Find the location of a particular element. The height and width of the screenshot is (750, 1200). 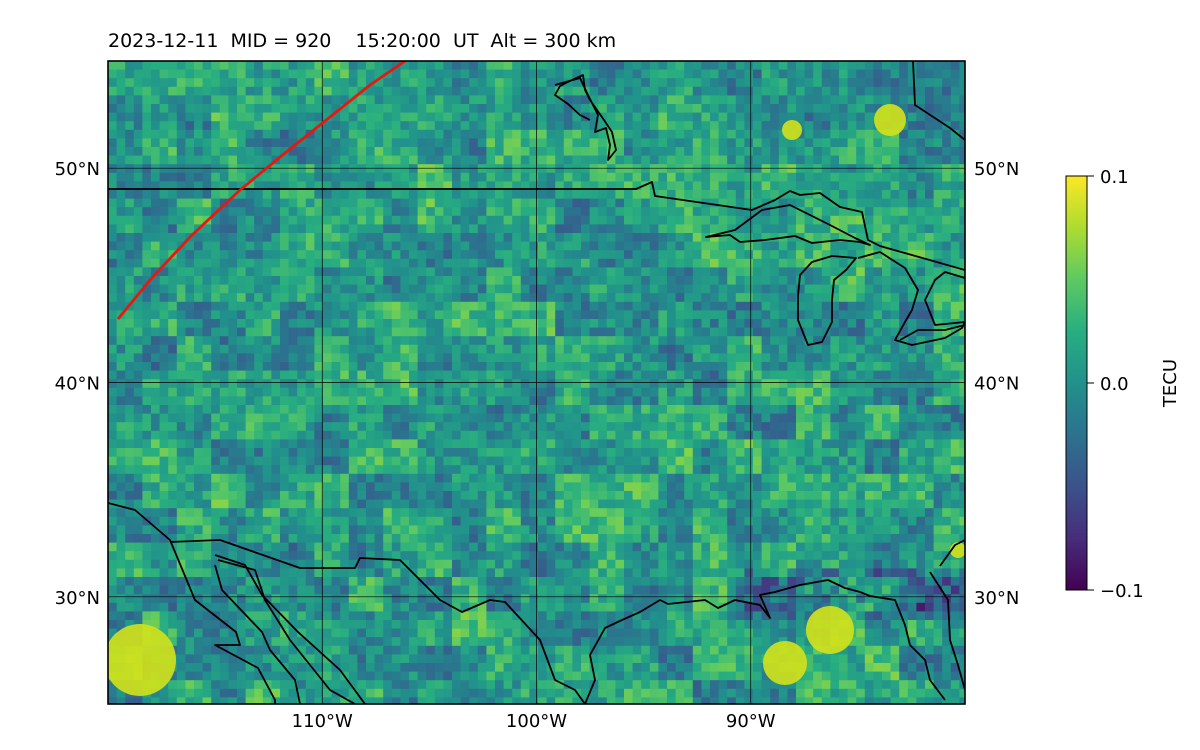

colorbar-tick-label: 0.0 is located at coordinates (1114, 384).